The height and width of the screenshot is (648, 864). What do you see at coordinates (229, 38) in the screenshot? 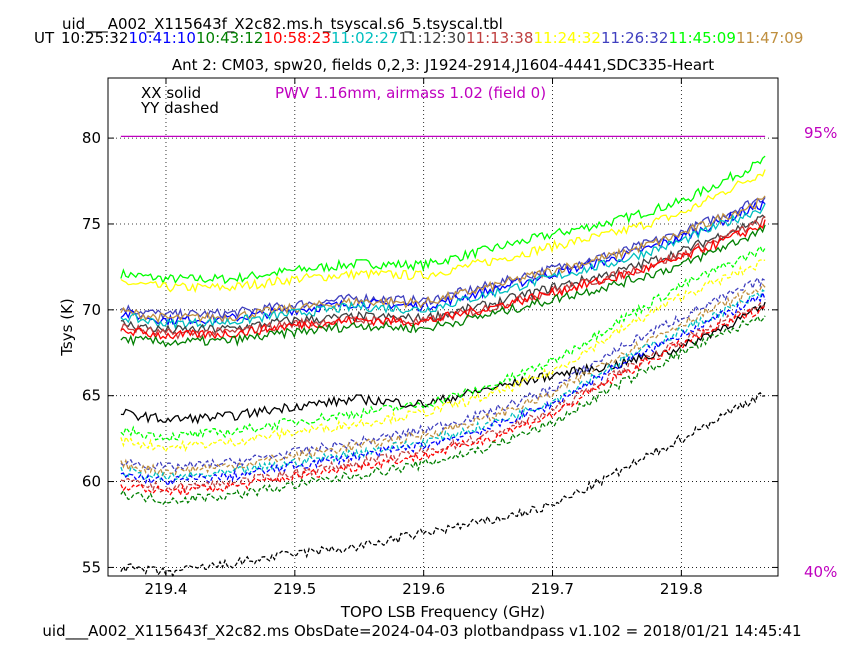
I see `time-label-2: 10:43:12` at bounding box center [229, 38].